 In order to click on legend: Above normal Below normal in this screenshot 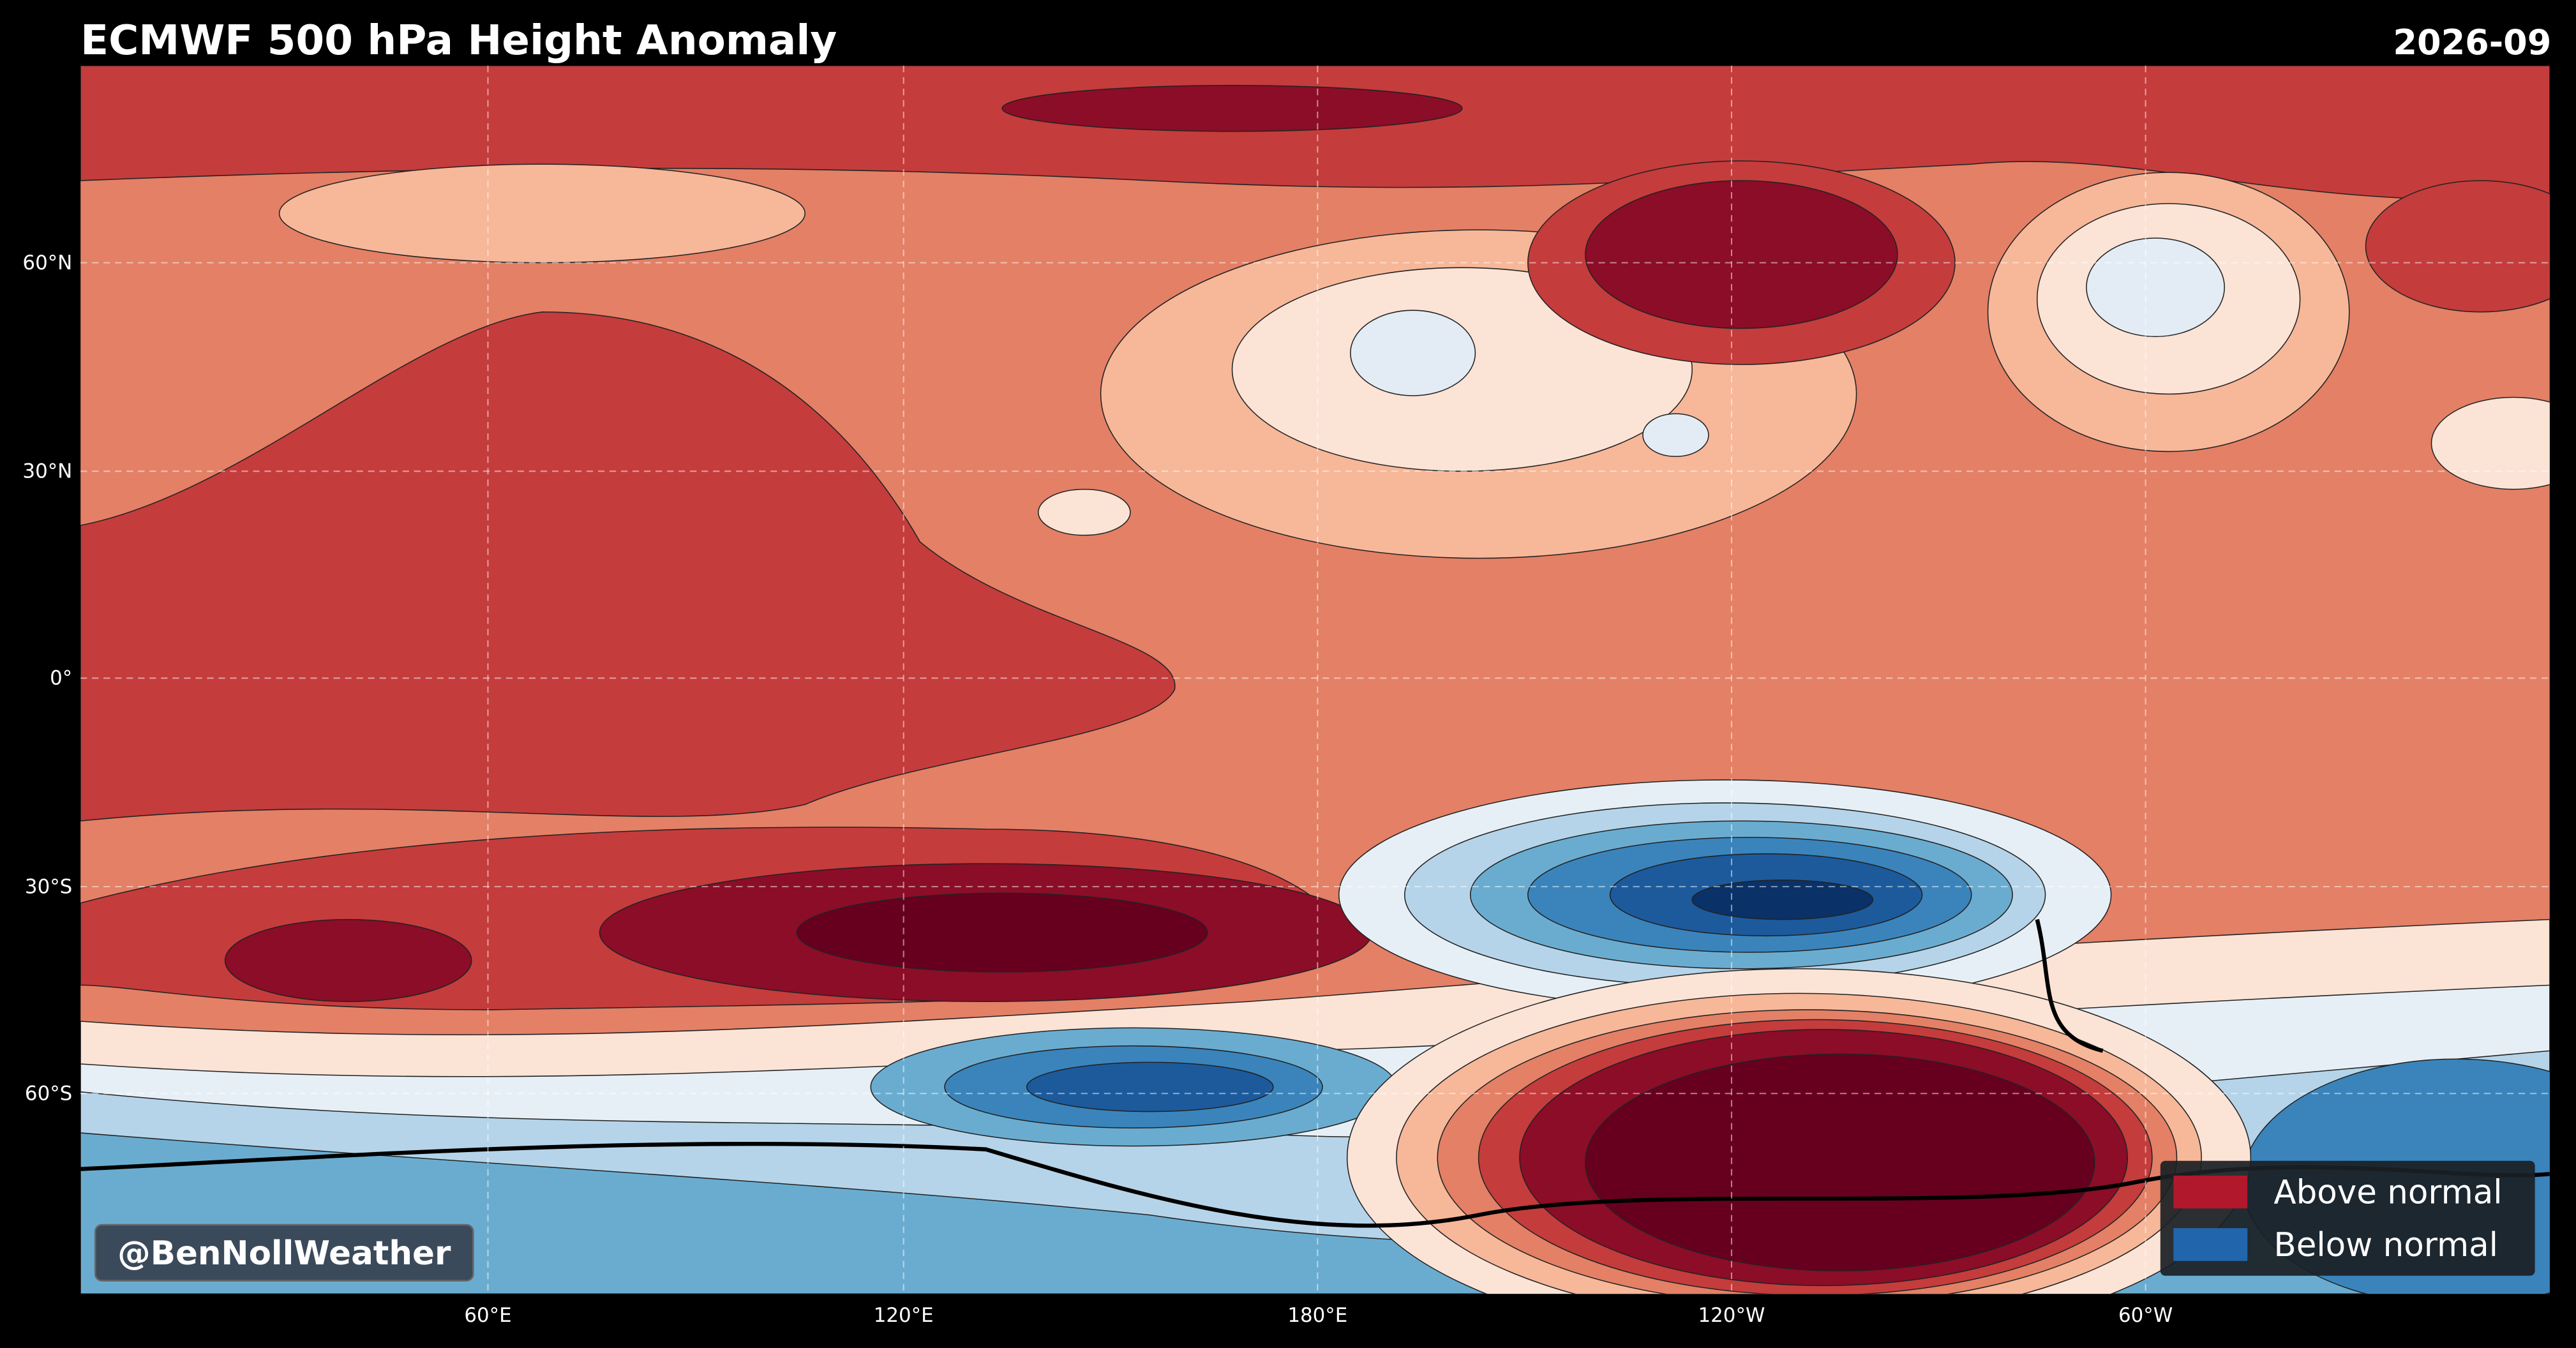, I will do `click(2338, 1219)`.